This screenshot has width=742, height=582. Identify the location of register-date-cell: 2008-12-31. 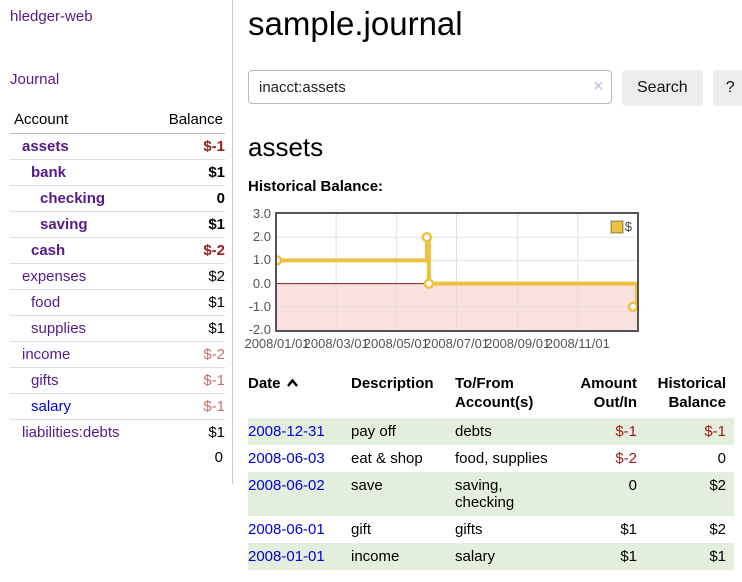
(295, 431).